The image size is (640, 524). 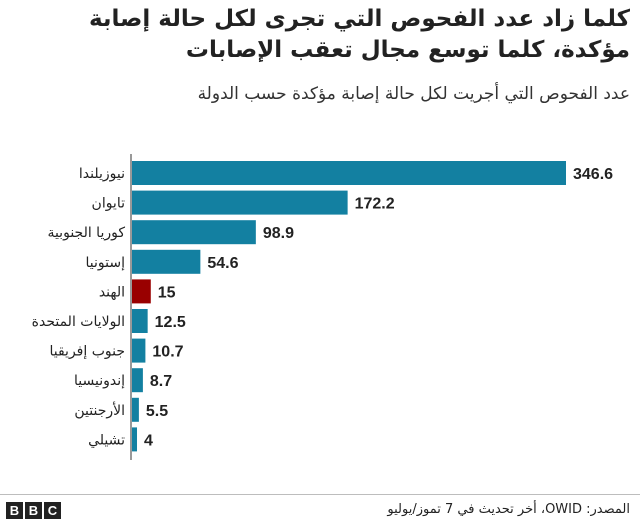 What do you see at coordinates (167, 352) in the screenshot?
I see `value-label: 10.7` at bounding box center [167, 352].